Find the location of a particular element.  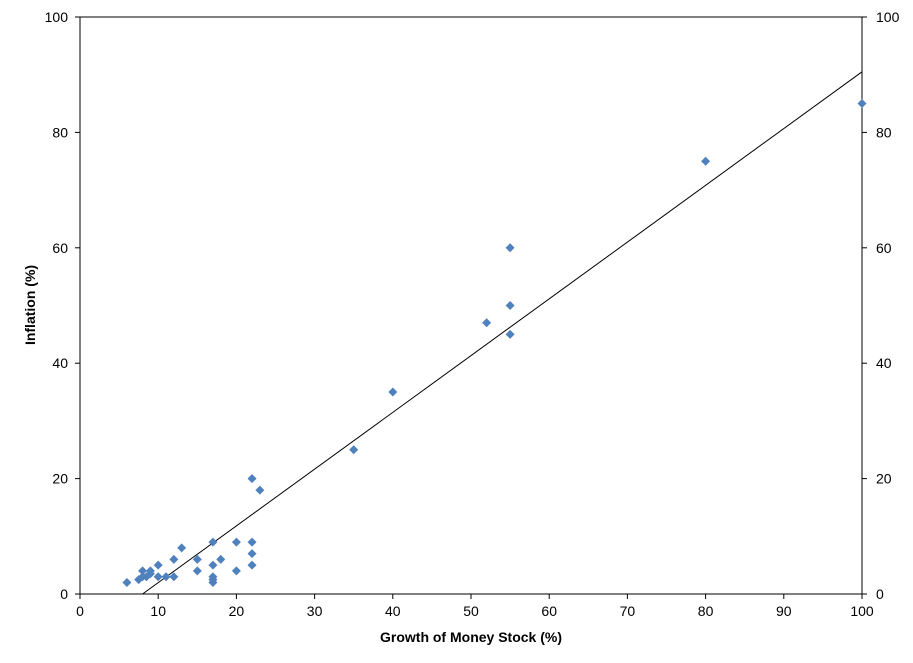

y-axis-title: Inflation (%) is located at coordinates (30, 305).